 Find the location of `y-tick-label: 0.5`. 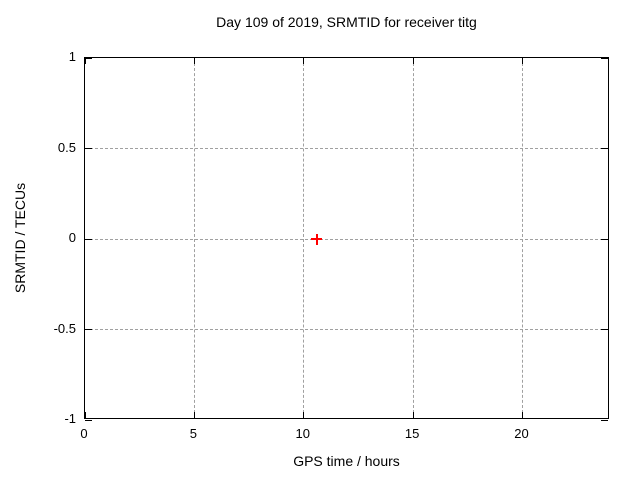

y-tick-label: 0.5 is located at coordinates (66, 147).